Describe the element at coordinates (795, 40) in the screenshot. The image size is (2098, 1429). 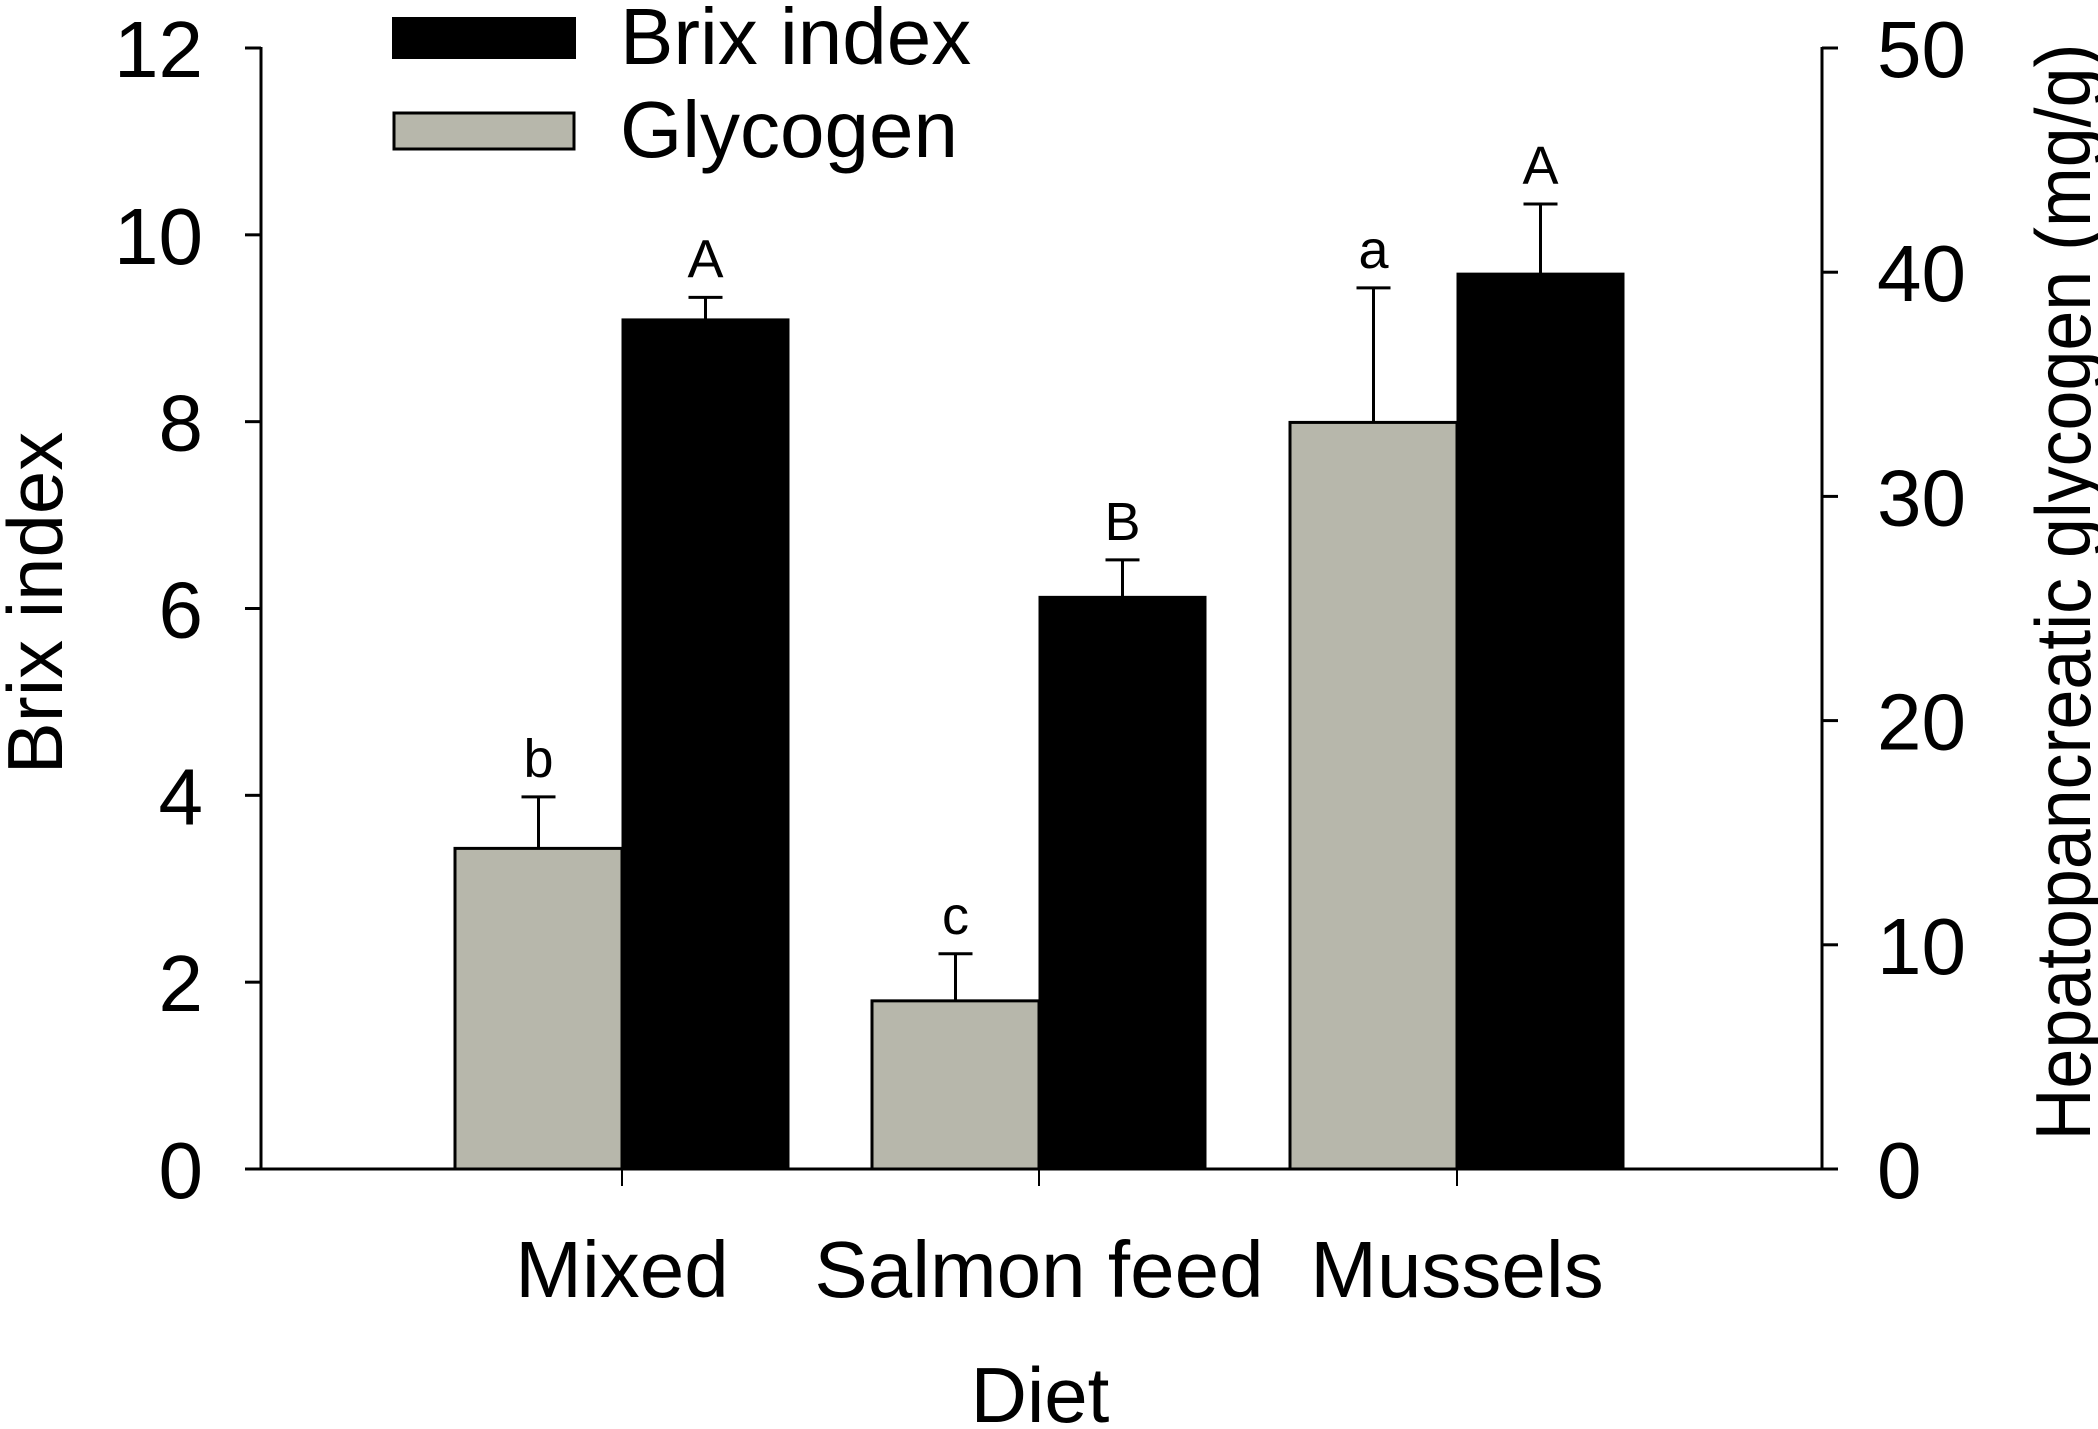
I see `legend-label-brix: Brix index` at that location.